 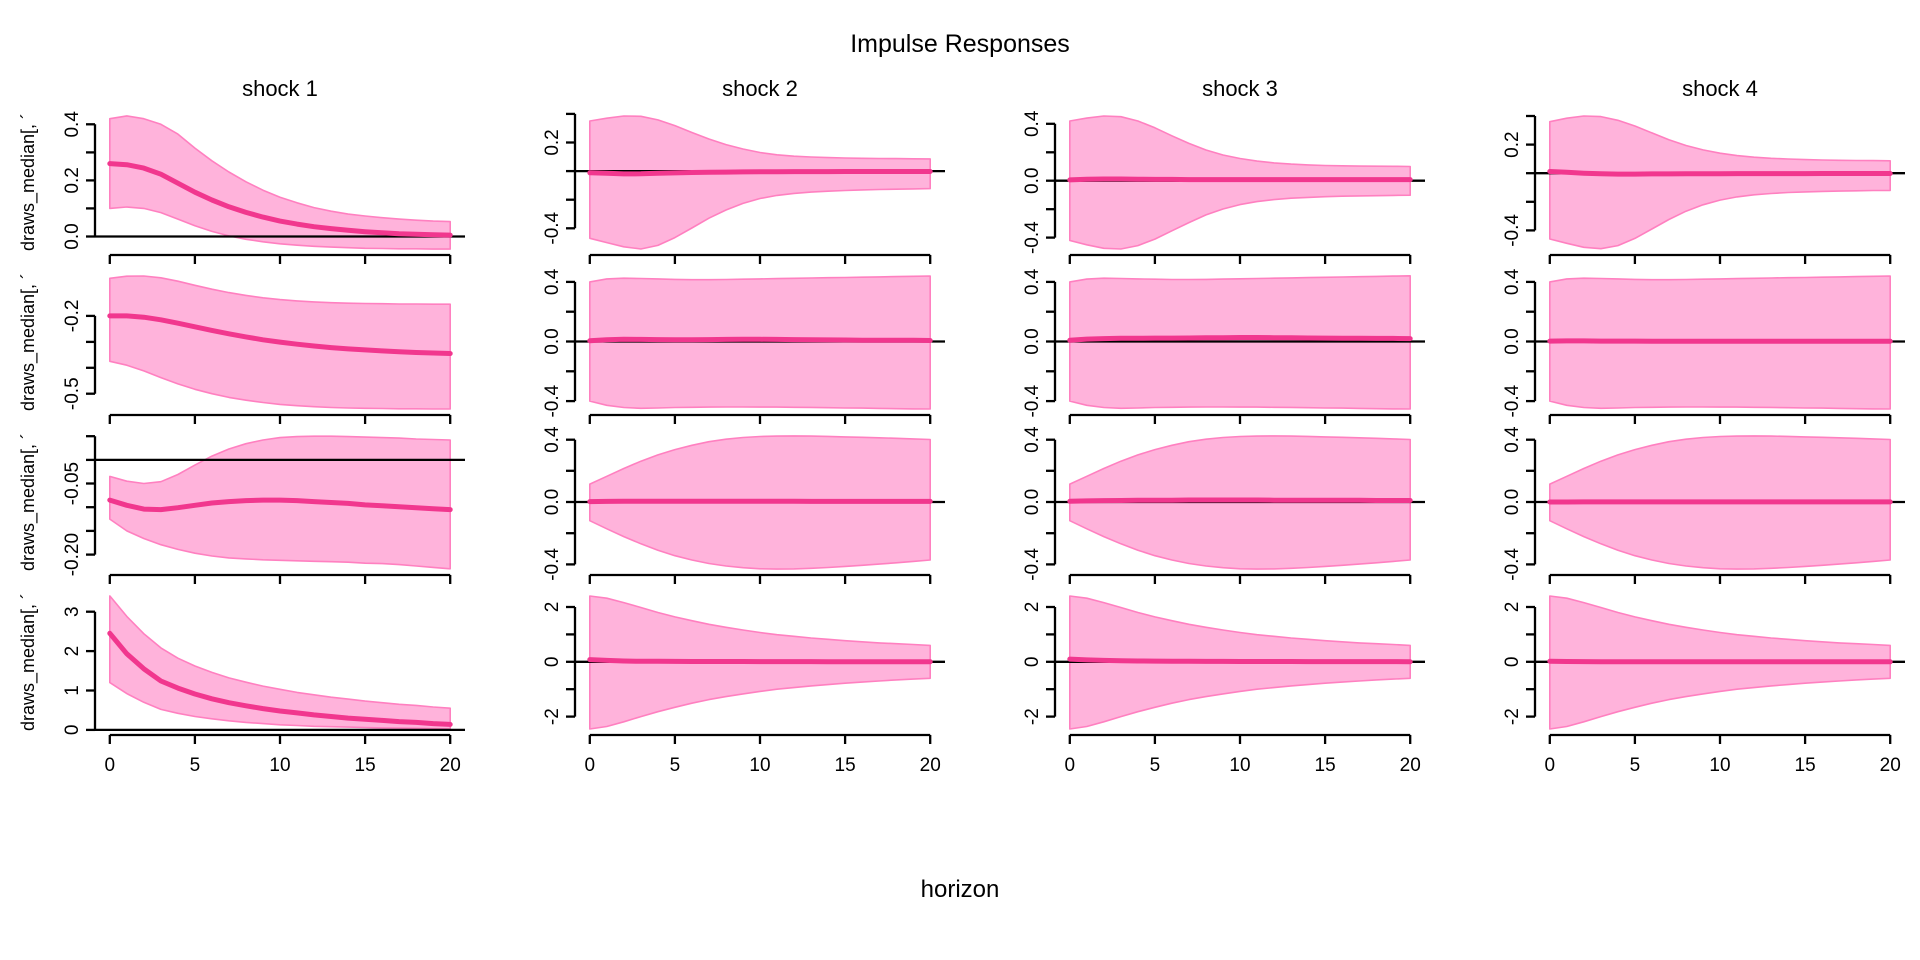 What do you see at coordinates (743, 505) in the screenshot?
I see `panel-row3-shock2: 0.4 0.0 -0.4` at bounding box center [743, 505].